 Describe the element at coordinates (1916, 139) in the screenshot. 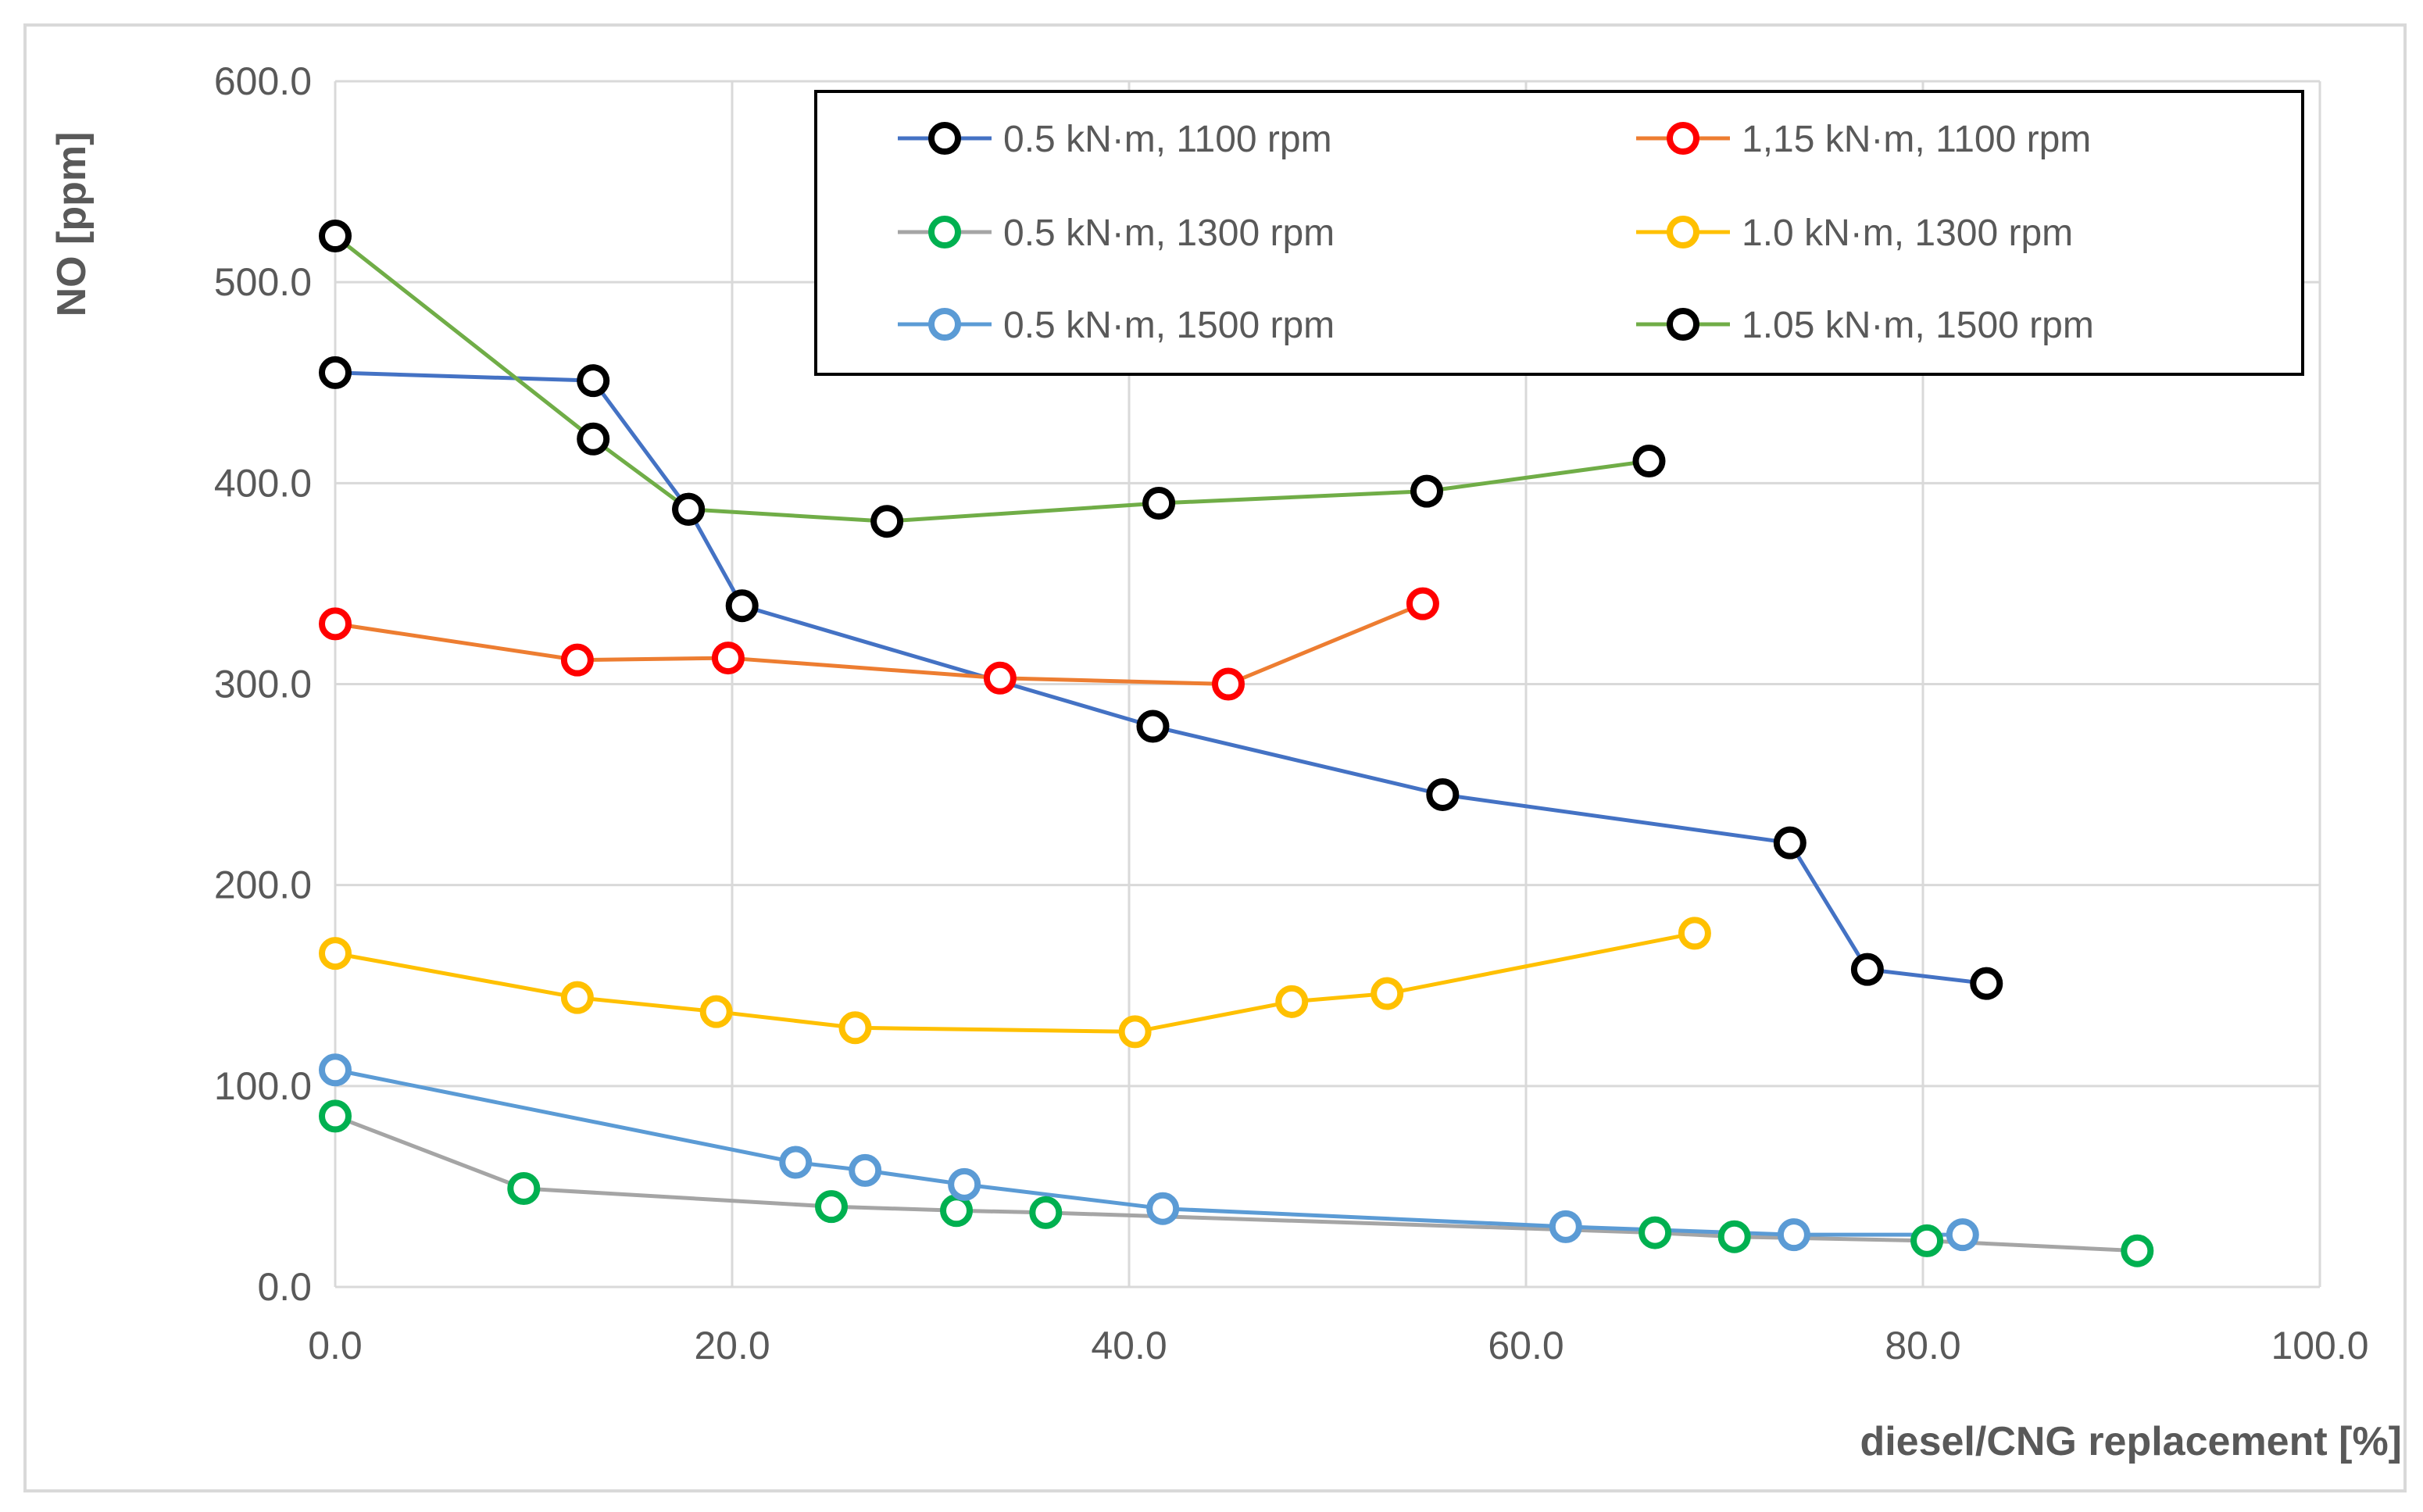

I see `legend-label-2: 1,15 kN·m, 1100 rpm` at that location.